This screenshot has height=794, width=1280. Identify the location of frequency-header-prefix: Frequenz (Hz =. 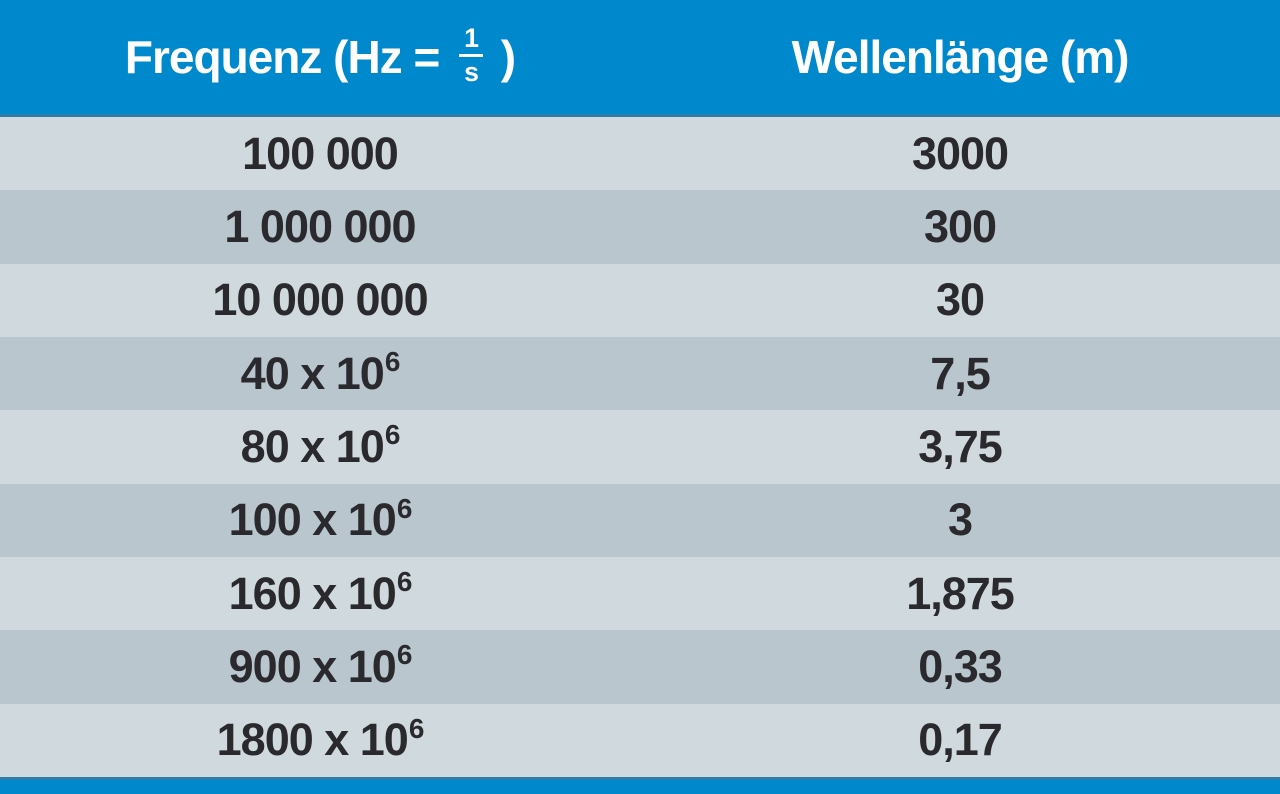
(288, 57).